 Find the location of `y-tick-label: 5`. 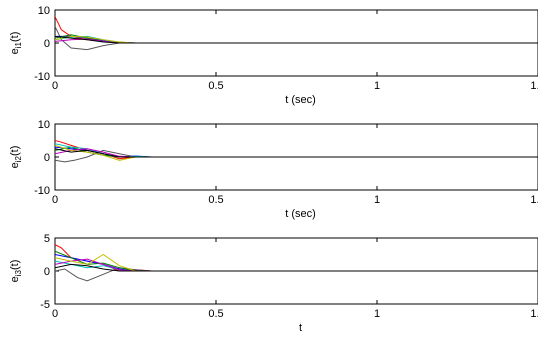

y-tick-label: 5 is located at coordinates (47, 239).